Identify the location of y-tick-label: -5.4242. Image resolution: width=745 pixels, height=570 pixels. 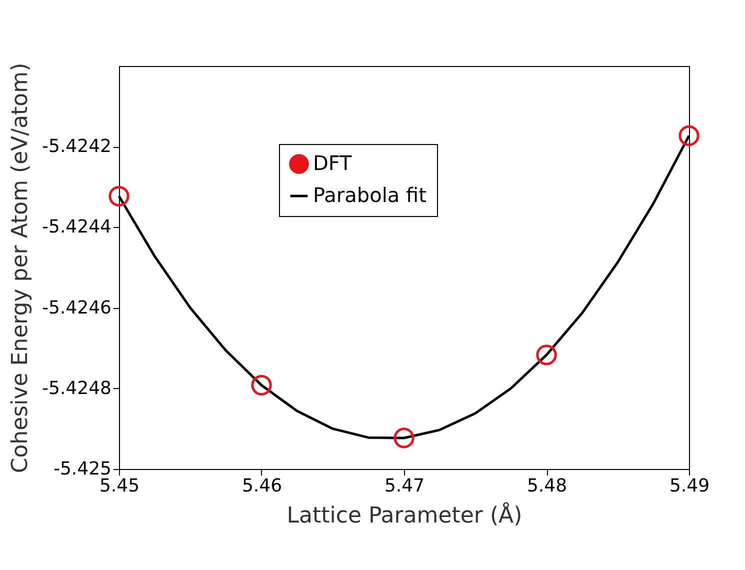
(77, 147).